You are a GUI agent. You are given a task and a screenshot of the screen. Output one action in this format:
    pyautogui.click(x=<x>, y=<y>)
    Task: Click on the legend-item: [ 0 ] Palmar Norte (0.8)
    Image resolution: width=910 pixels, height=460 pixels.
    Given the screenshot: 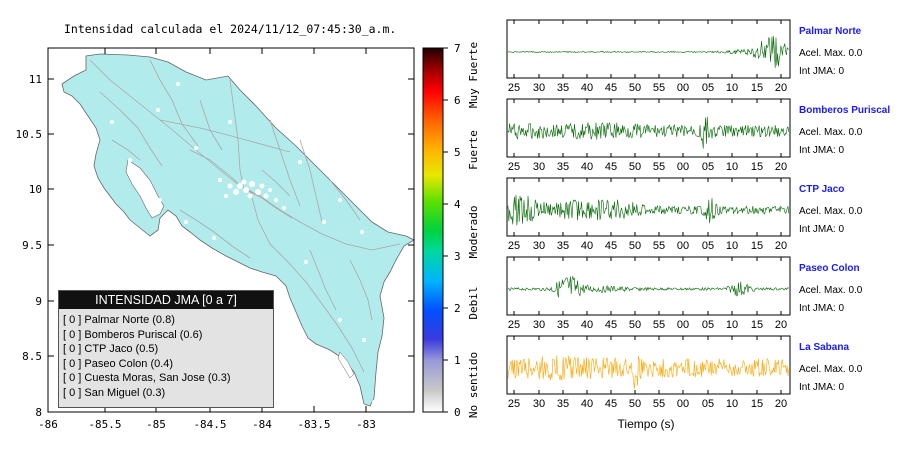 What is the action you would take?
    pyautogui.click(x=119, y=320)
    